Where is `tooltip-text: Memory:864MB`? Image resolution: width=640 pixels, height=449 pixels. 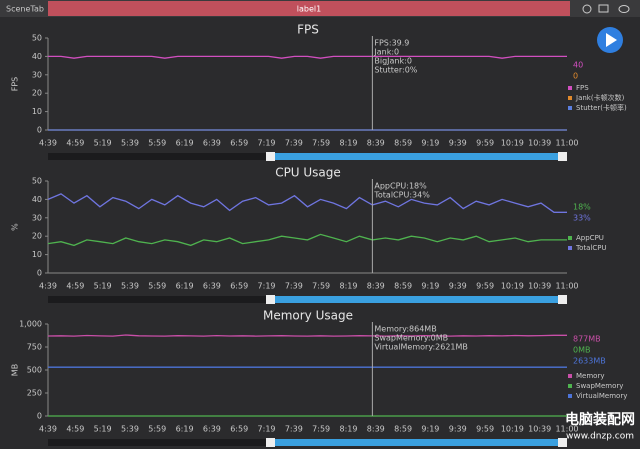 tooltip-text: Memory:864MB is located at coordinates (405, 329).